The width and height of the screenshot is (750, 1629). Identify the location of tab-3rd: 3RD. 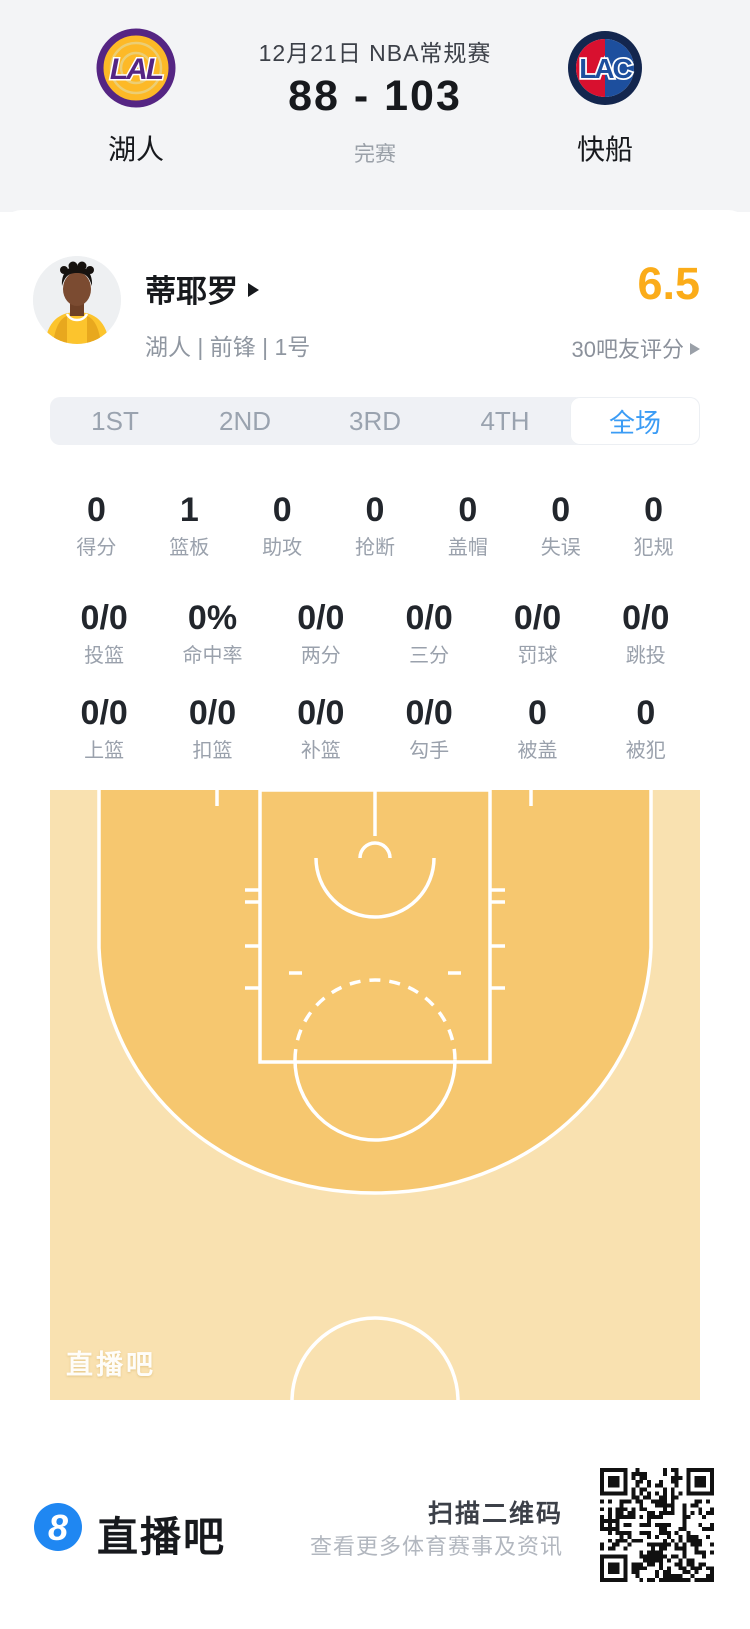
(374, 420).